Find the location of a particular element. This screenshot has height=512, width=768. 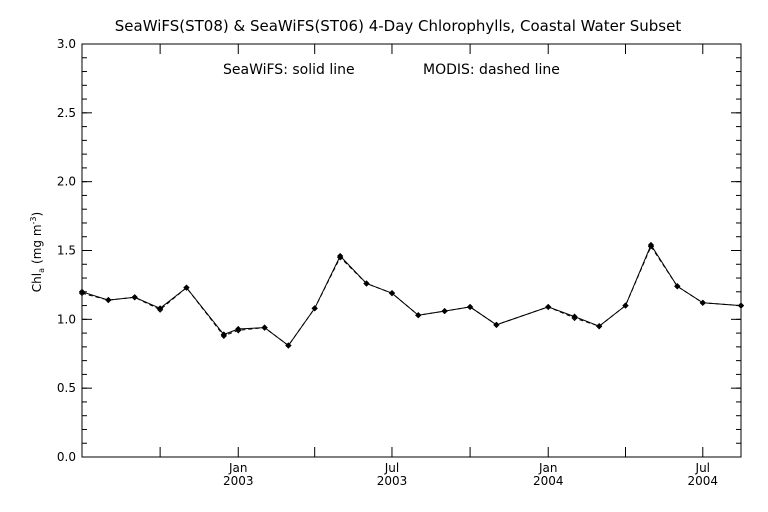

y-tick-label: 1.0 is located at coordinates (66, 319).